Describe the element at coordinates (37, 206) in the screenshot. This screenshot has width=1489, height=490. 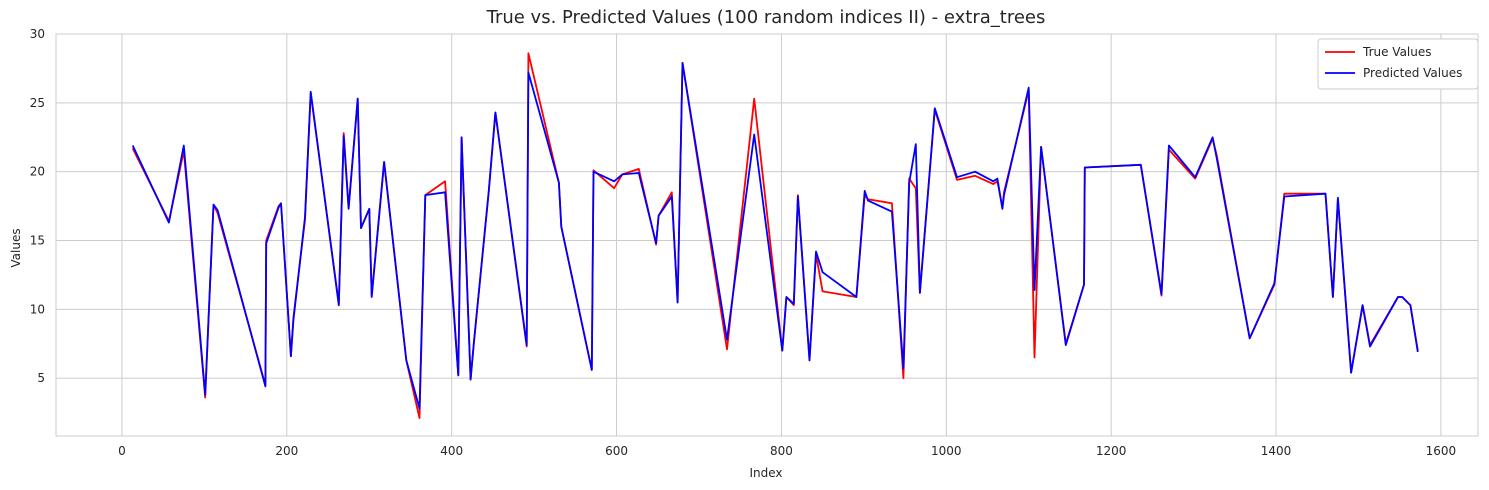
I see `y-axis-ticks: 5 10 15 20 25 30` at that location.